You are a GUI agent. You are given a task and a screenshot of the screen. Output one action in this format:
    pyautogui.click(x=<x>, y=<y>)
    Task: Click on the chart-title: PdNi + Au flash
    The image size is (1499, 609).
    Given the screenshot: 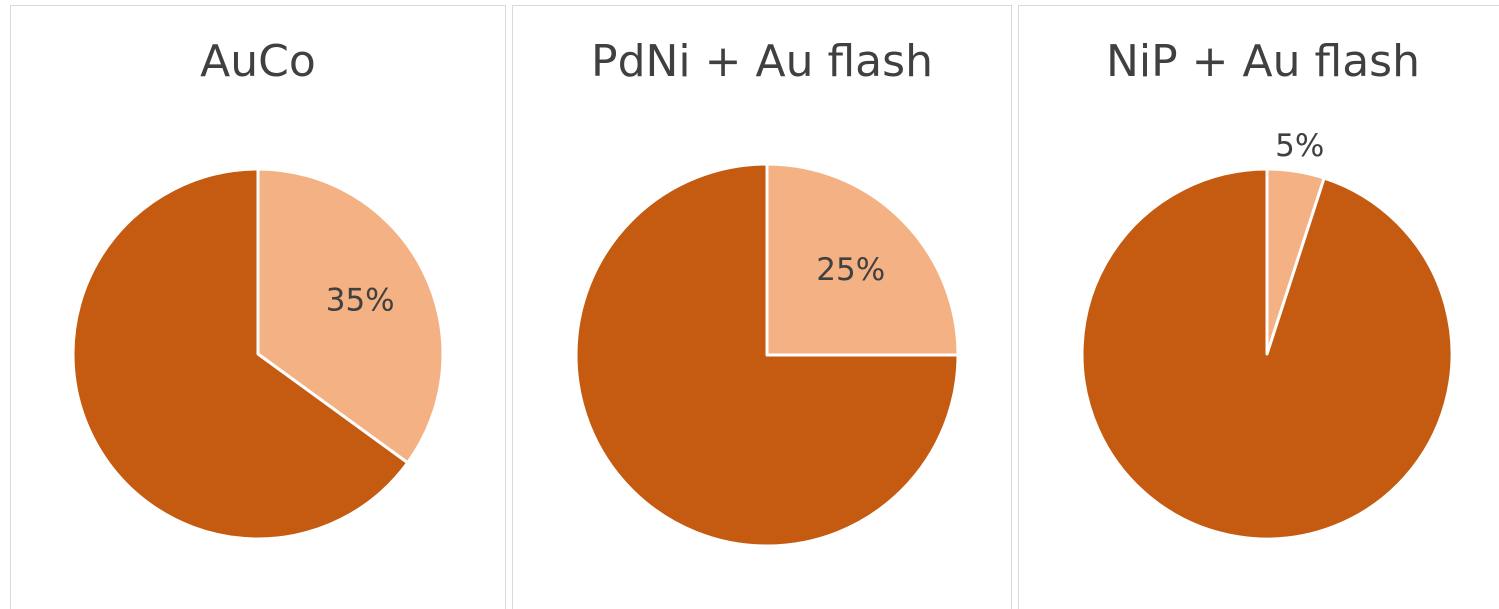 What is the action you would take?
    pyautogui.click(x=762, y=61)
    